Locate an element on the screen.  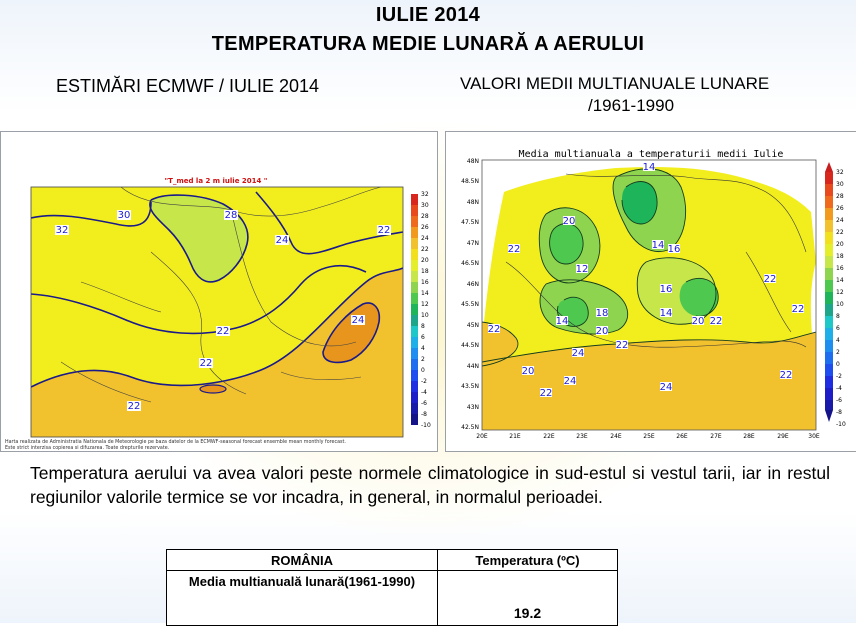
svg-text: 47N is located at coordinates (473, 243).